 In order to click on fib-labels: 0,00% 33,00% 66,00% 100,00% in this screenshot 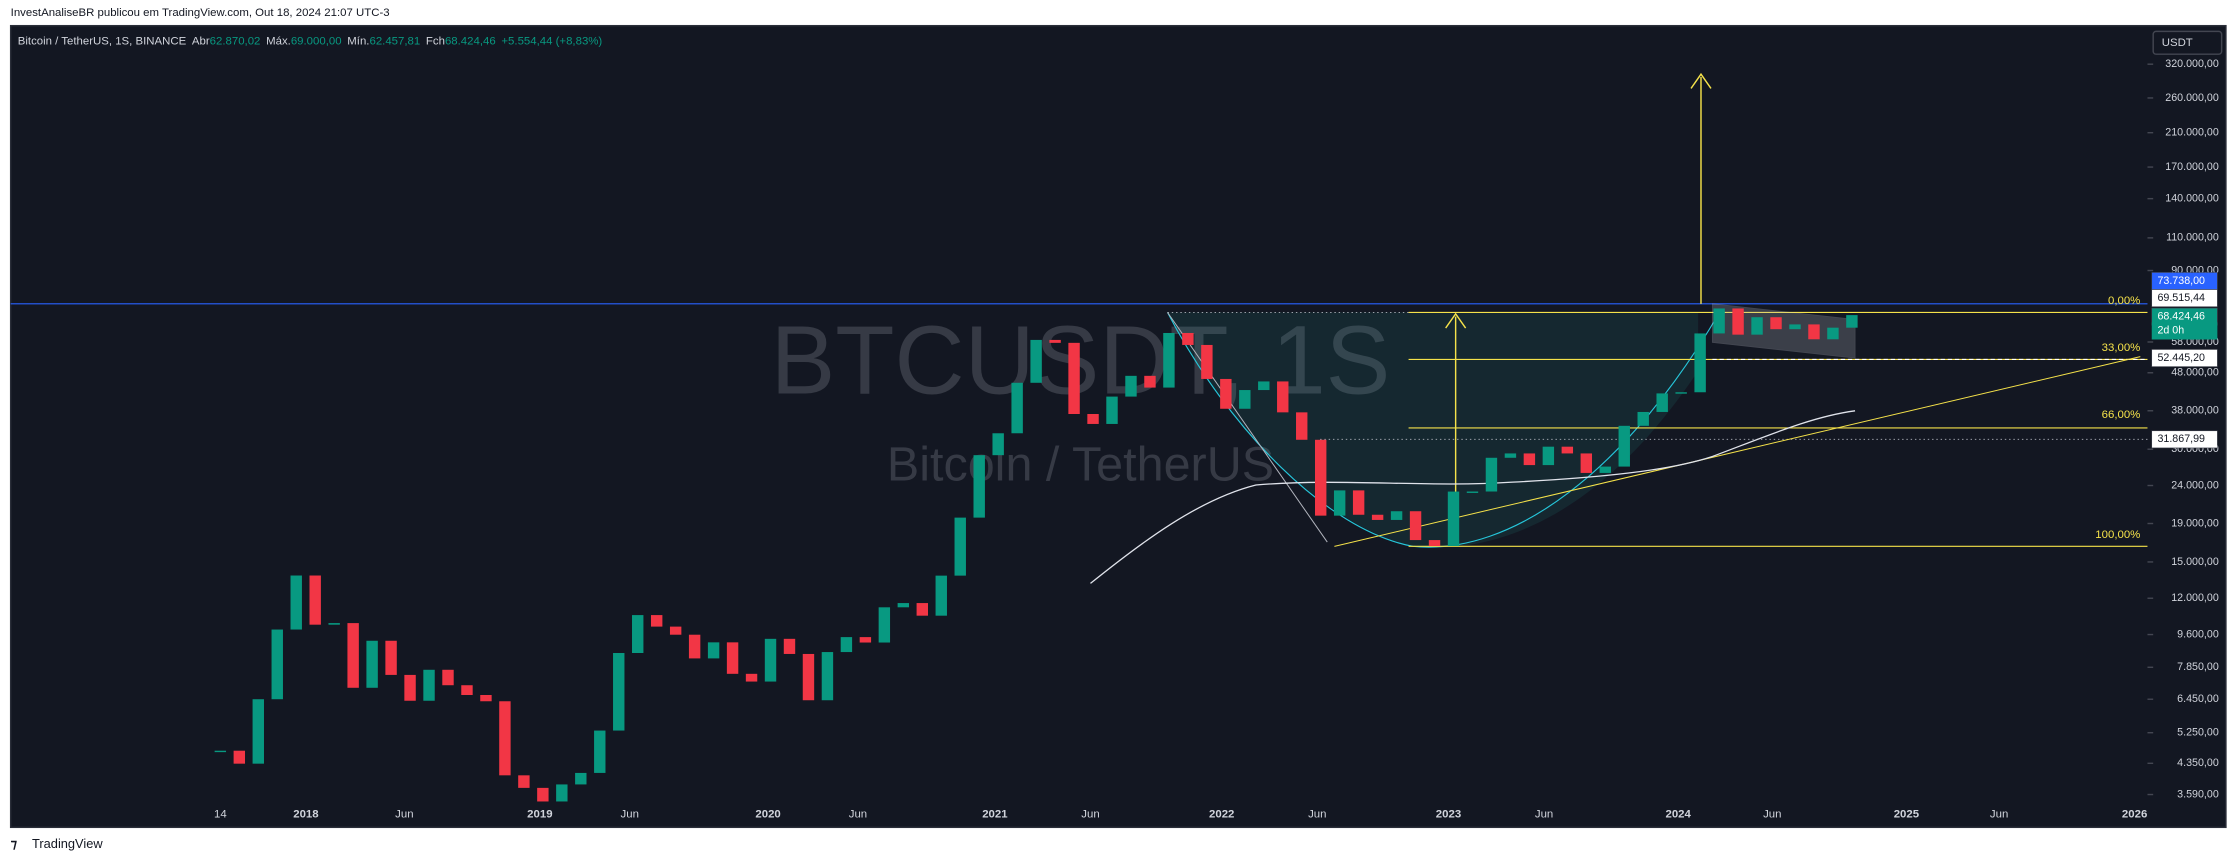, I will do `click(2117, 418)`.